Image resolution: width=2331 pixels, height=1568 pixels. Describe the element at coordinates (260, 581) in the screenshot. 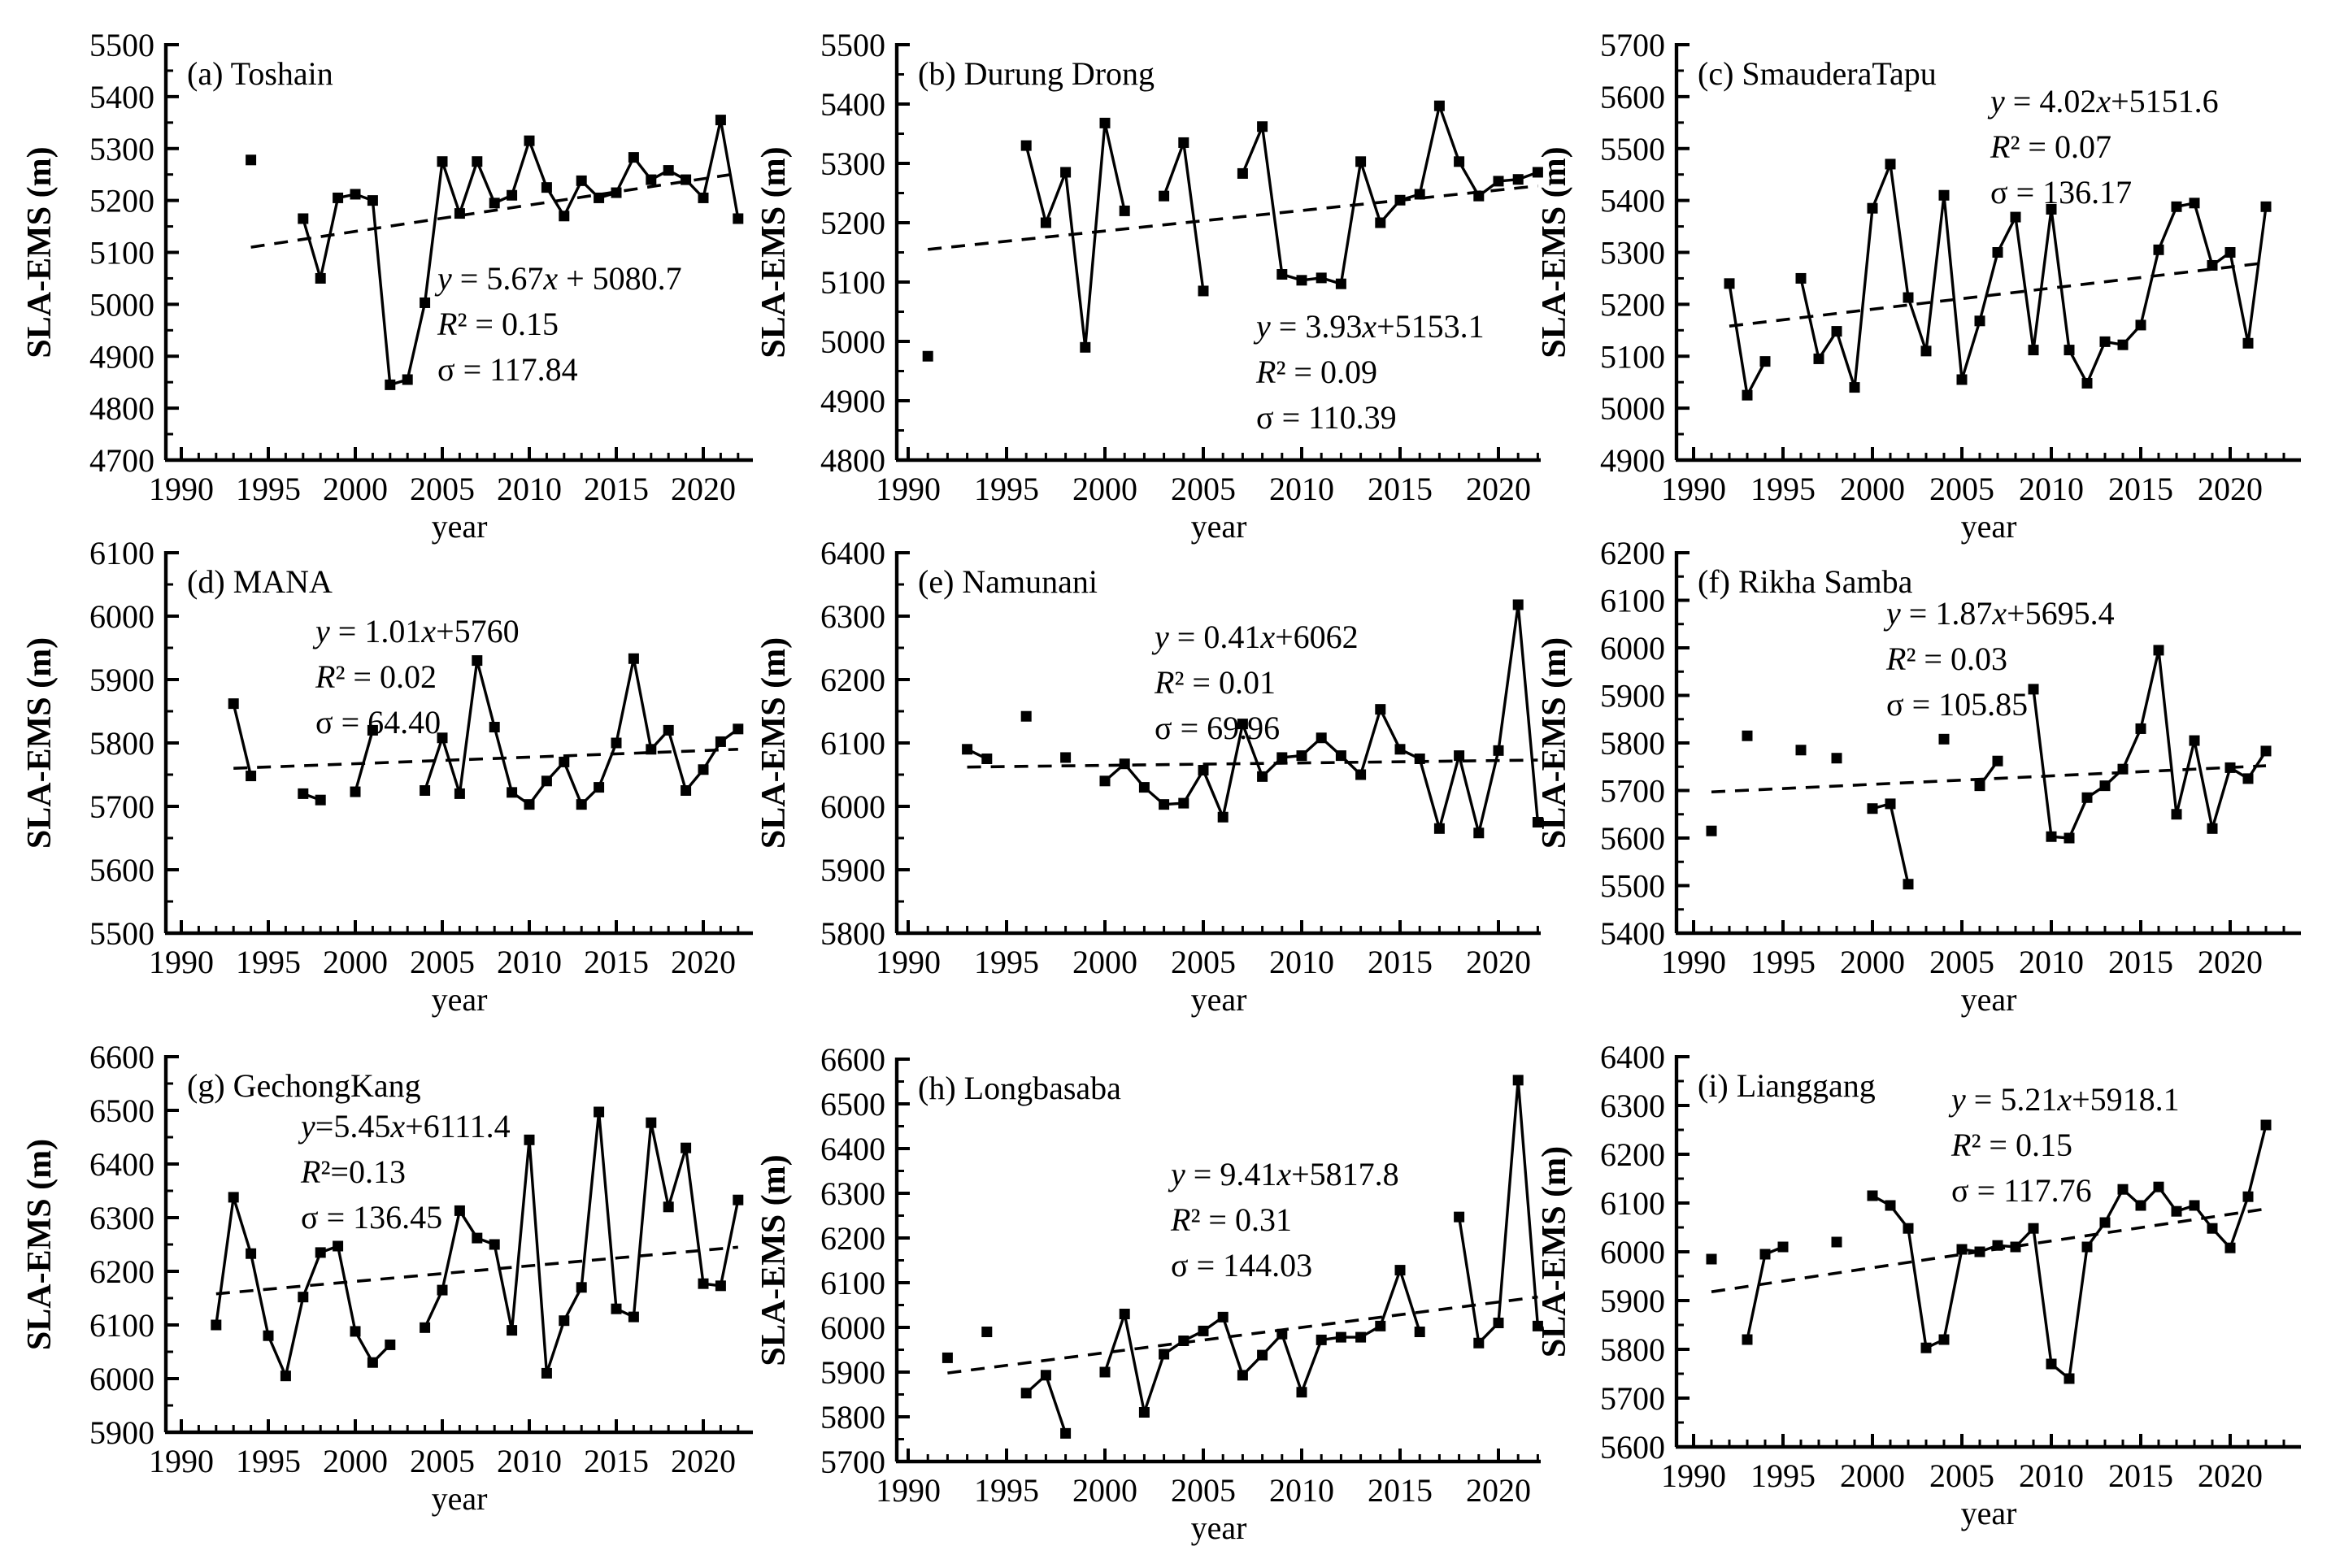

I see `panel-title: (d) MANA` at that location.